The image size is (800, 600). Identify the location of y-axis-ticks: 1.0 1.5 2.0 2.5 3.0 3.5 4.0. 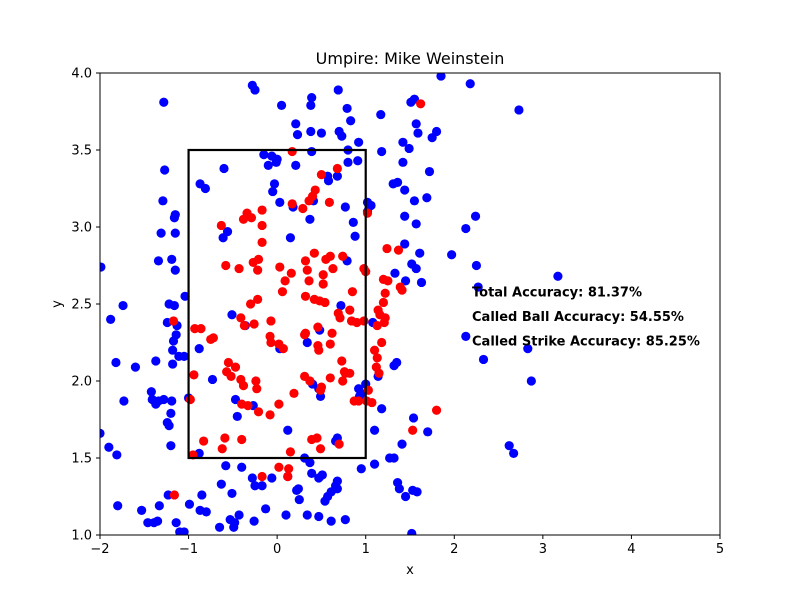
(85, 305).